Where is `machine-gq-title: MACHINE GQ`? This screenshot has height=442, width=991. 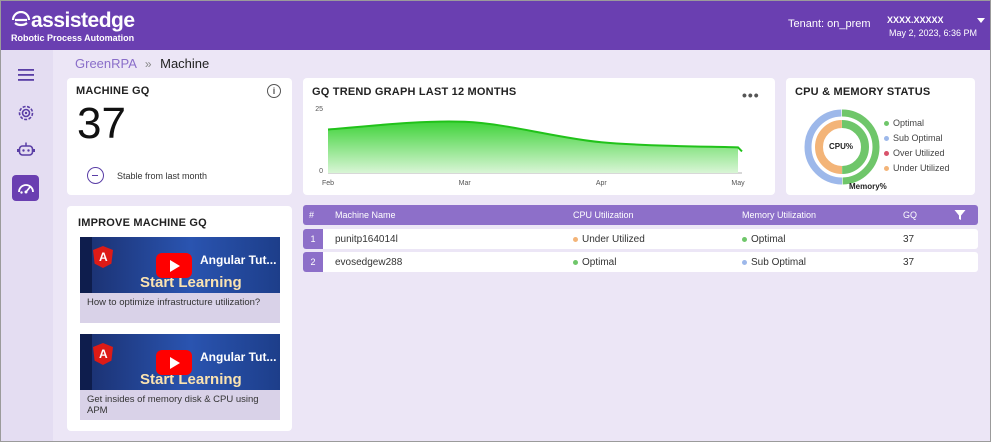 machine-gq-title: MACHINE GQ is located at coordinates (113, 91).